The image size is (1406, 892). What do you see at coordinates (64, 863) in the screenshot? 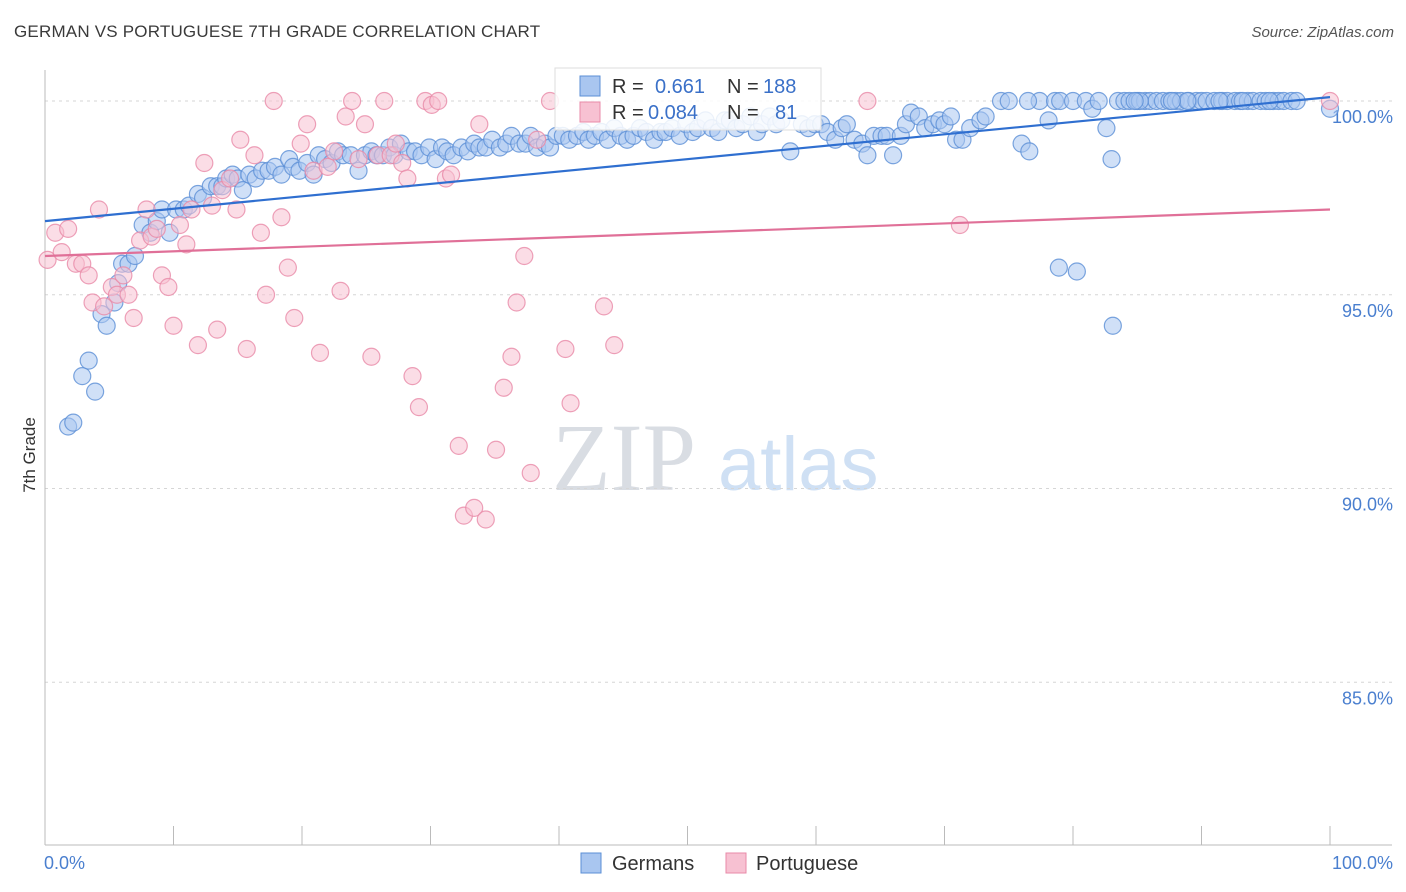
I see `x-tick-label-min: 0.0%` at bounding box center [64, 863].